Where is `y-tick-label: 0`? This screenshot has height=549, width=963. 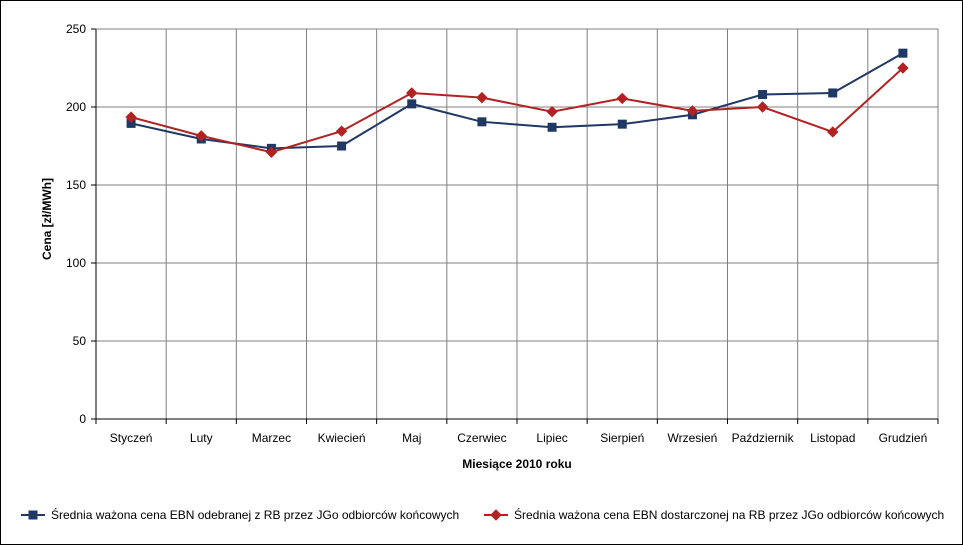
y-tick-label: 0 is located at coordinates (82, 419).